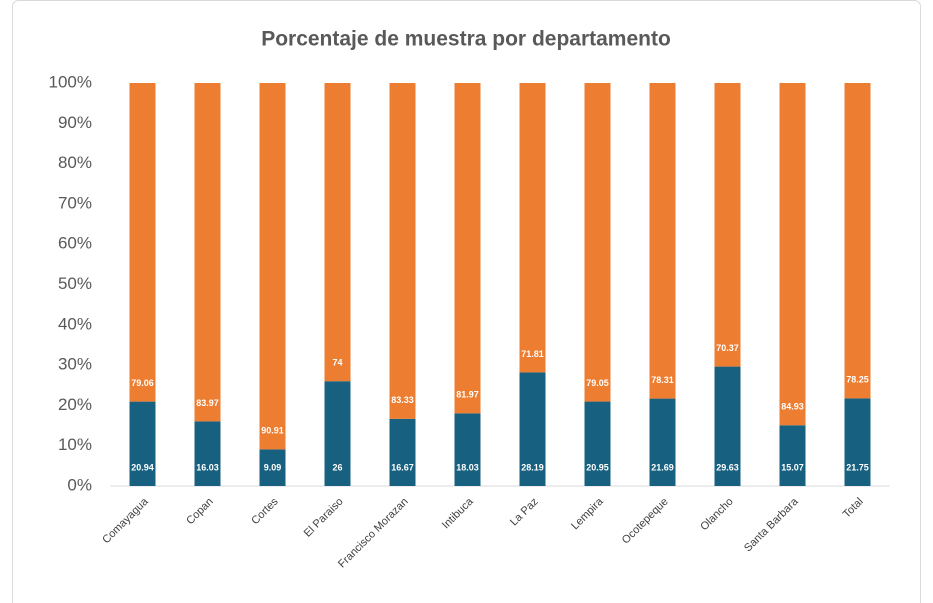 This screenshot has width=933, height=603. Describe the element at coordinates (207, 403) in the screenshot. I see `data-label: 83.97` at that location.